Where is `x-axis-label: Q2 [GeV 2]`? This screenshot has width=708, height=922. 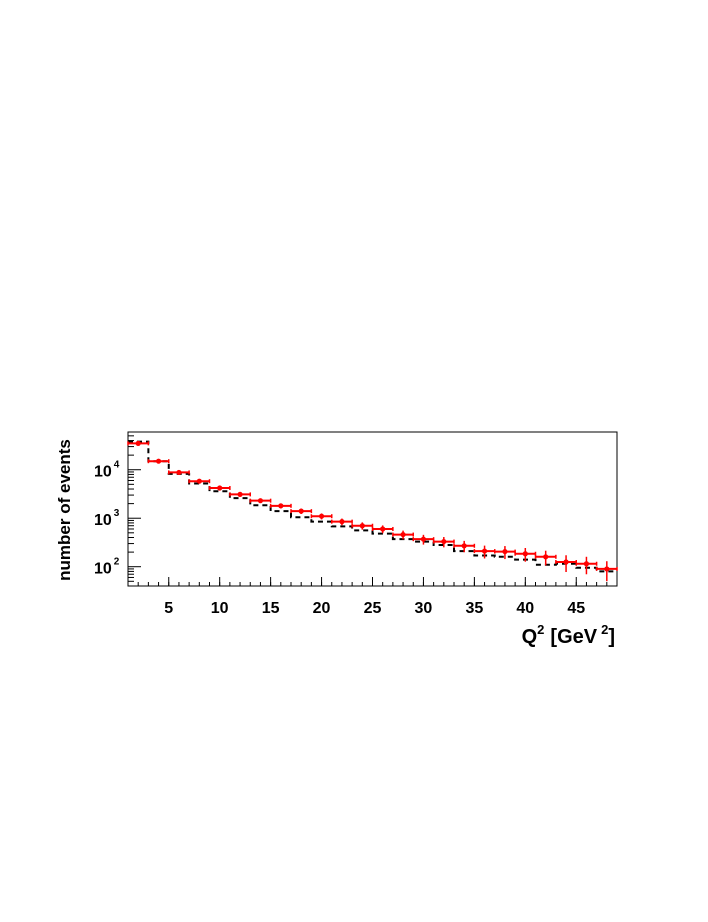 x-axis-label: Q2 [GeV 2] is located at coordinates (568, 635).